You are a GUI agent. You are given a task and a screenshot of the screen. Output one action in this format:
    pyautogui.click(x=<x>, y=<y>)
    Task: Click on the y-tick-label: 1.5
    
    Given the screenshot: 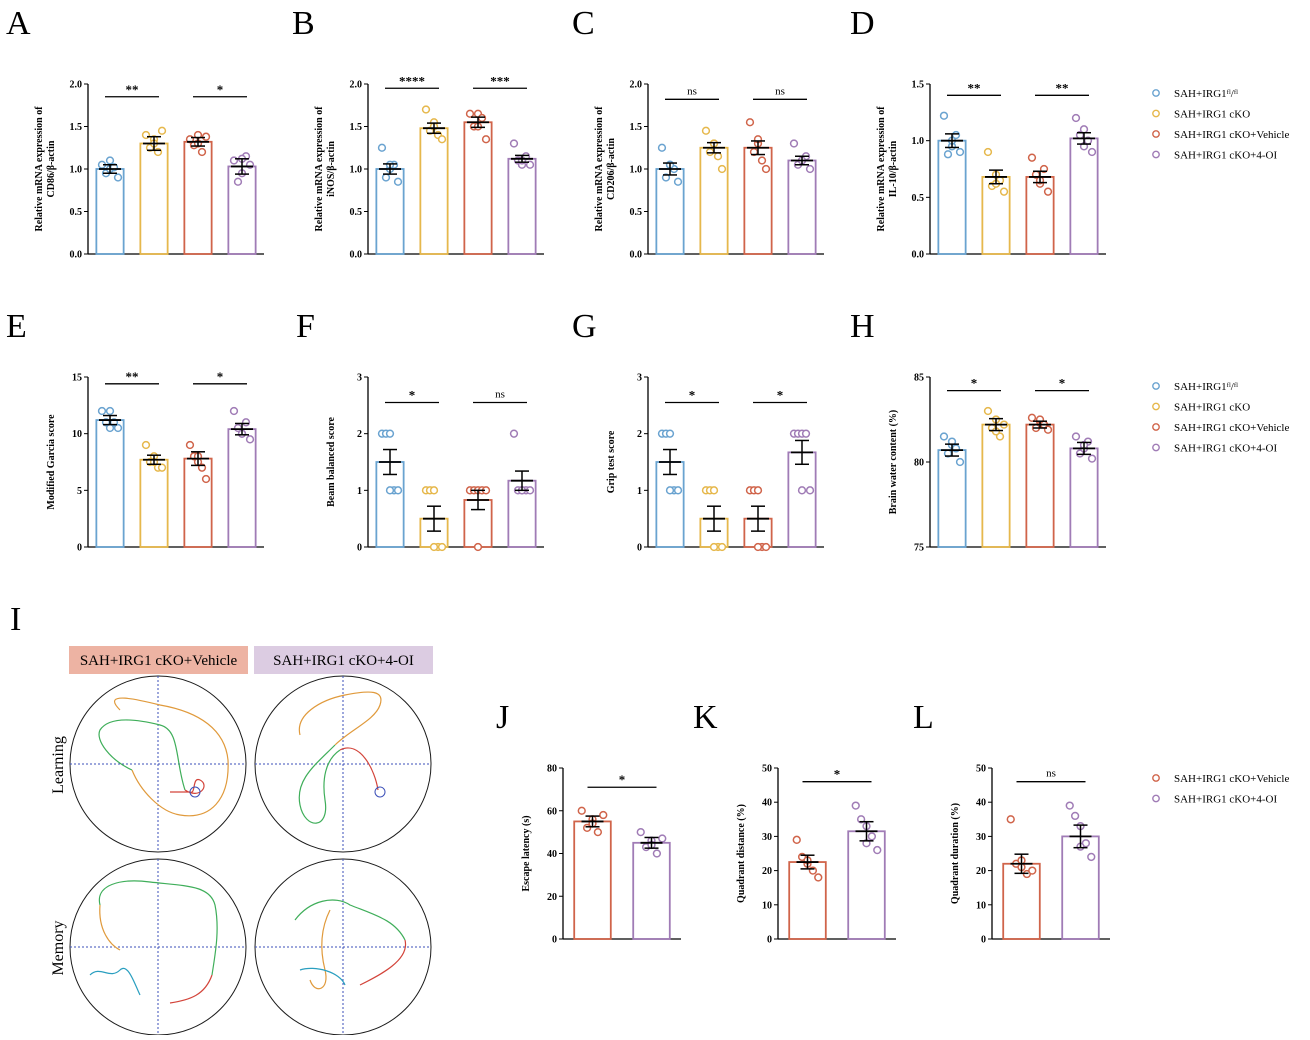 What is the action you would take?
    pyautogui.click(x=76, y=127)
    